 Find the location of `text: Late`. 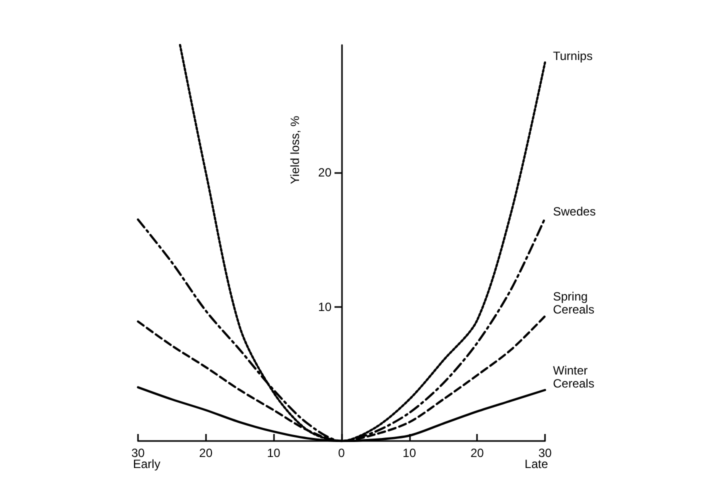

text: Late is located at coordinates (536, 464).